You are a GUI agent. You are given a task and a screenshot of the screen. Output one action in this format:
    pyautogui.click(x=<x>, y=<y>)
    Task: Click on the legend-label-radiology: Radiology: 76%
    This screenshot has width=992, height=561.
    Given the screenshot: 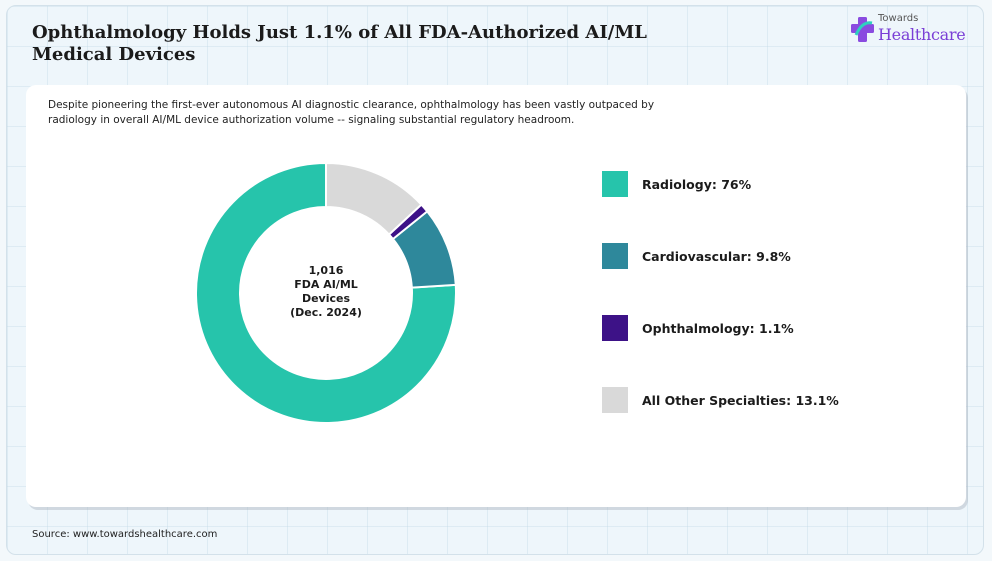 What is the action you would take?
    pyautogui.click(x=696, y=184)
    